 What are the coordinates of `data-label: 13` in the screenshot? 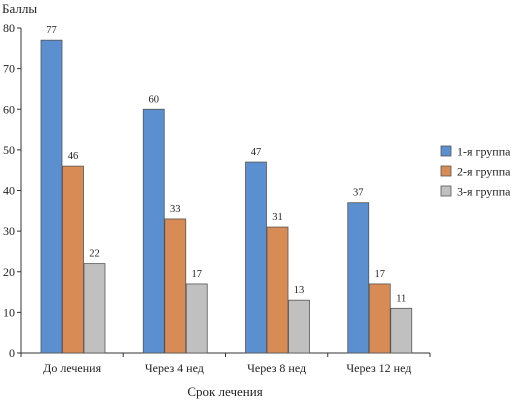 It's located at (299, 290).